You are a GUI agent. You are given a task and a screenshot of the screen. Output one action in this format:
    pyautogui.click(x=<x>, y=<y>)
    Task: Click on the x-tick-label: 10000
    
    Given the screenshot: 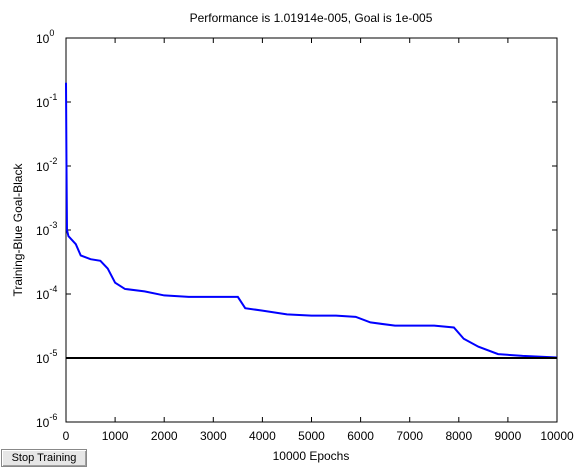 What is the action you would take?
    pyautogui.click(x=557, y=436)
    